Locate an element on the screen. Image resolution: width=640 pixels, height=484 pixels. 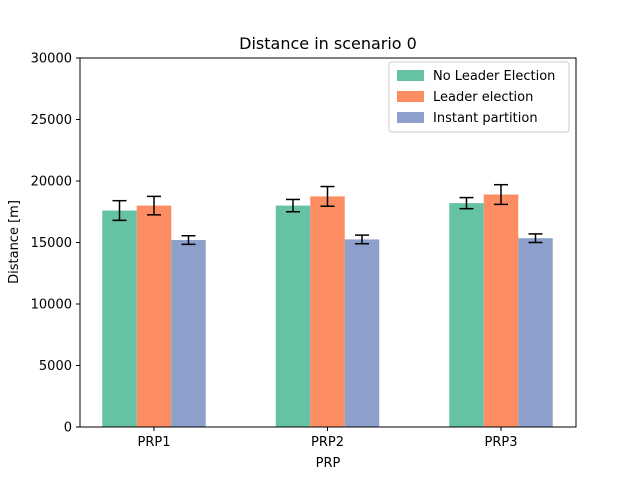
x-tick-label: PRP1 is located at coordinates (154, 442).